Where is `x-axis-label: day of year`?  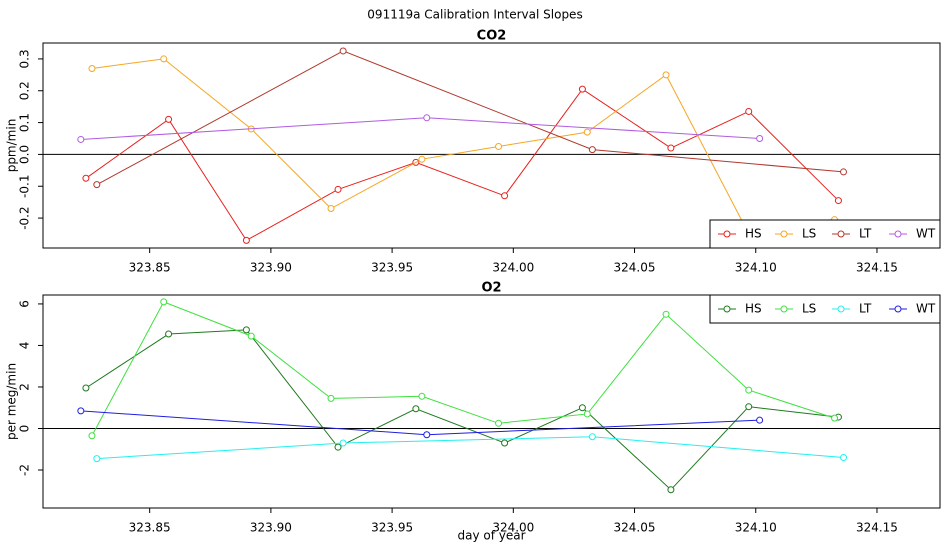 x-axis-label: day of year is located at coordinates (491, 536).